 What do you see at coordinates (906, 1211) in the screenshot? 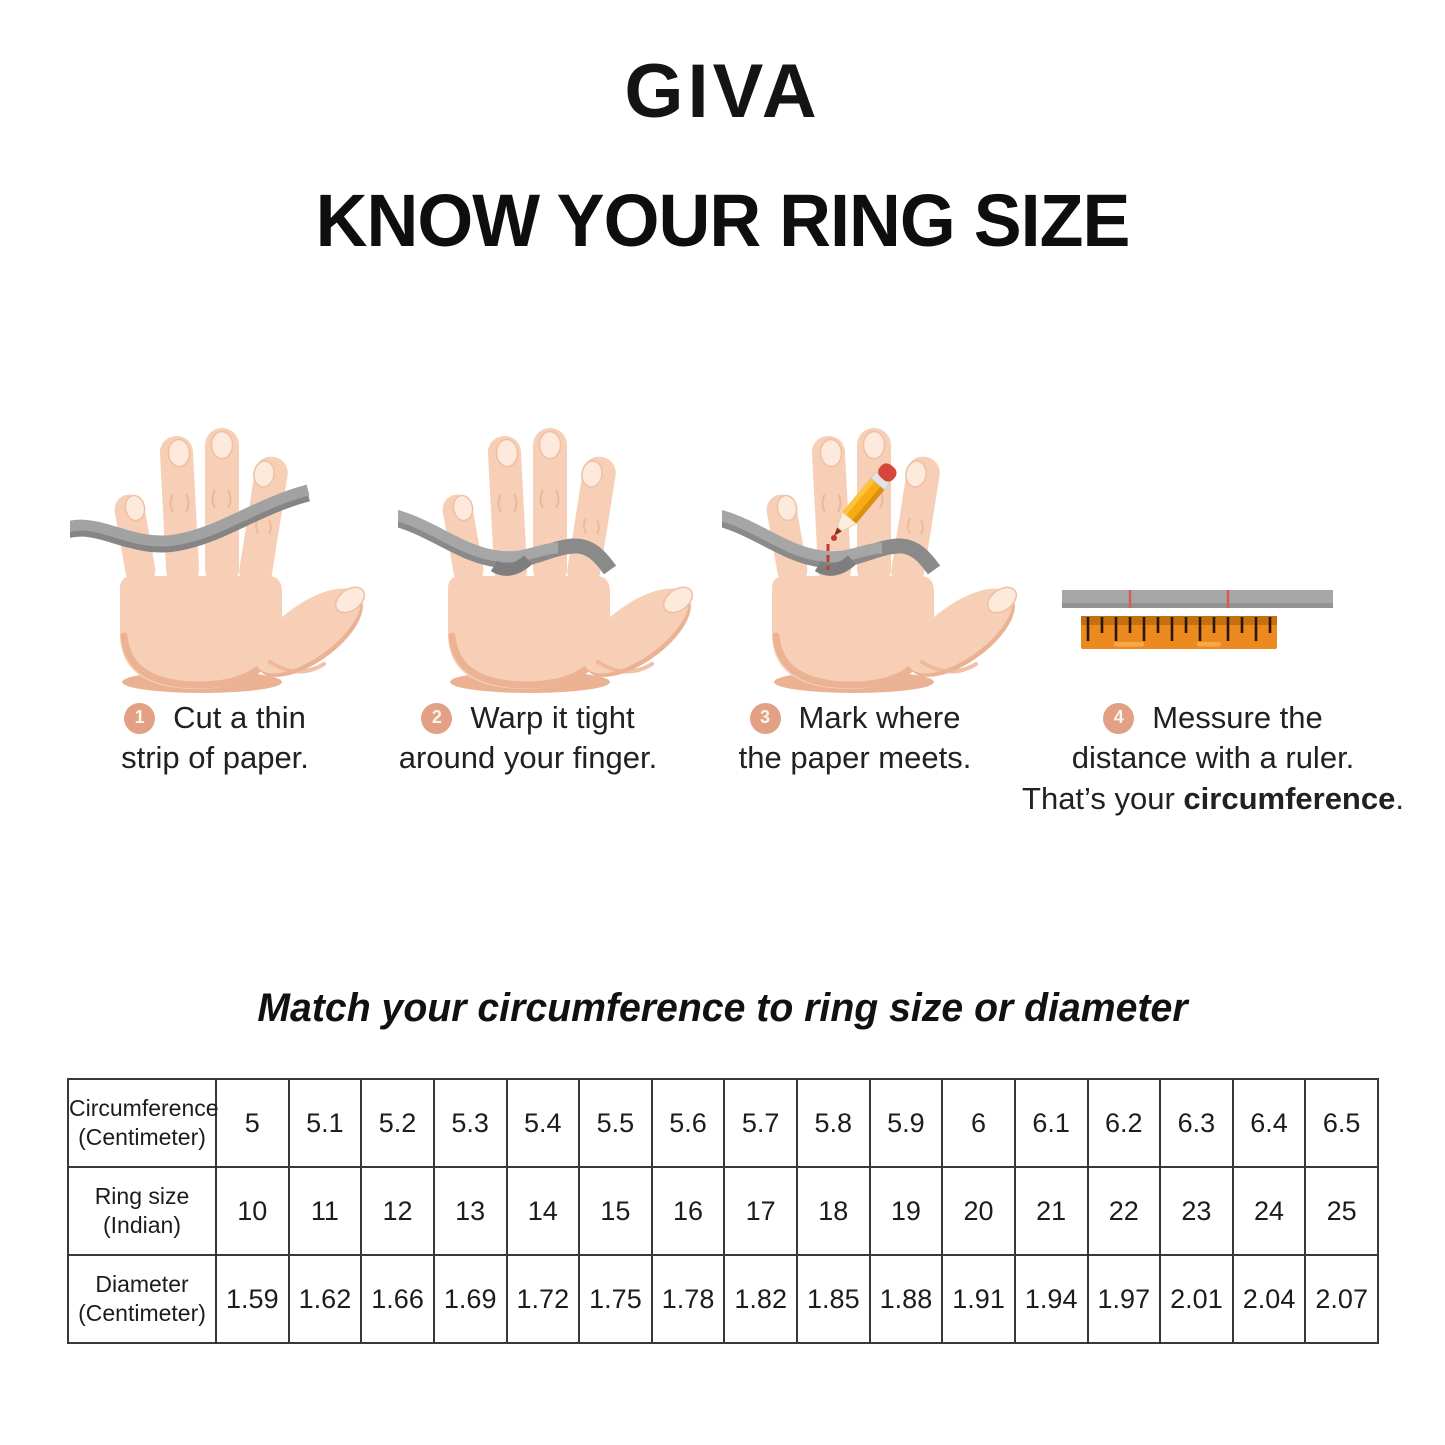
I see `table-cell: 19` at bounding box center [906, 1211].